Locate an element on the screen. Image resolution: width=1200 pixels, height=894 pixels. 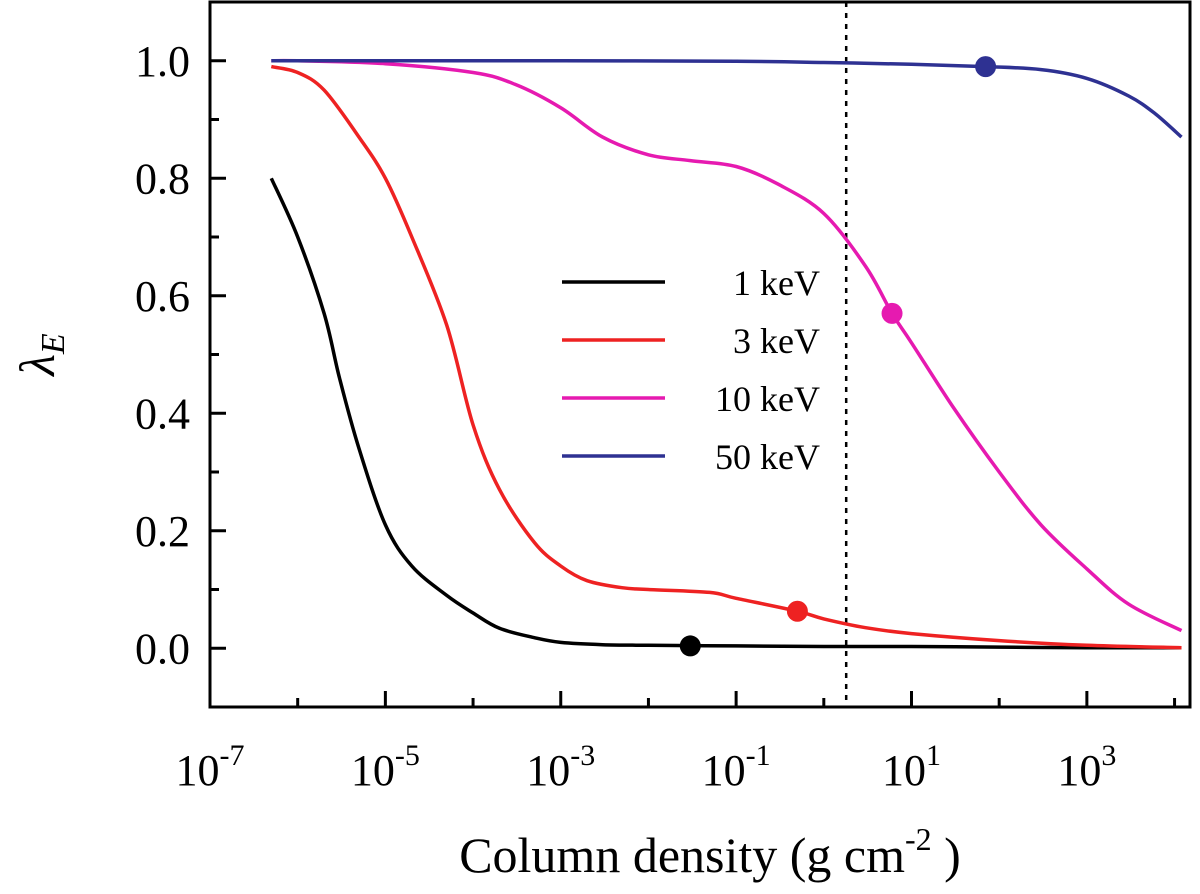
x-tick-label-exponent: 1 is located at coordinates (933, 755).